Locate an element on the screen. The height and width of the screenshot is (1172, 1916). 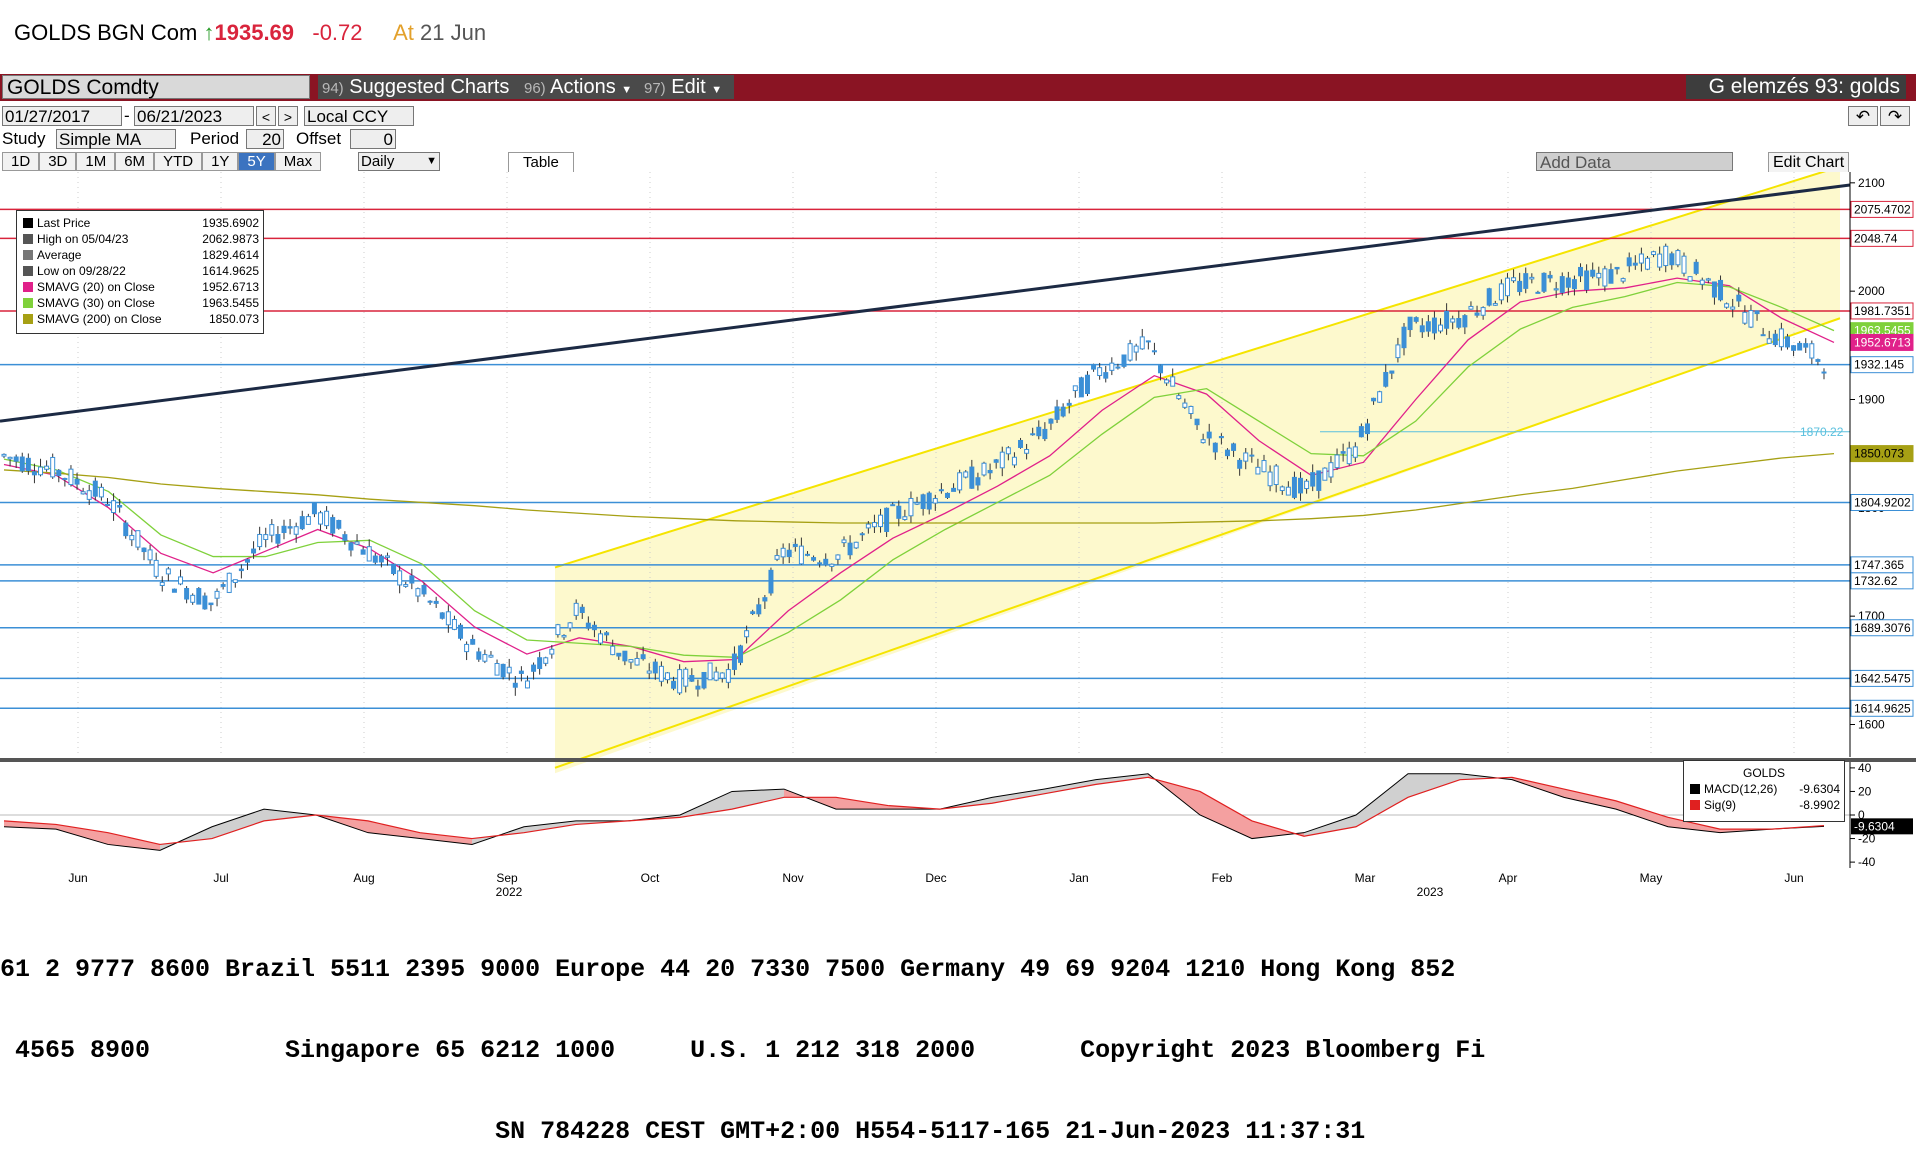
security-field: GOLDS Comdty is located at coordinates (156, 87).